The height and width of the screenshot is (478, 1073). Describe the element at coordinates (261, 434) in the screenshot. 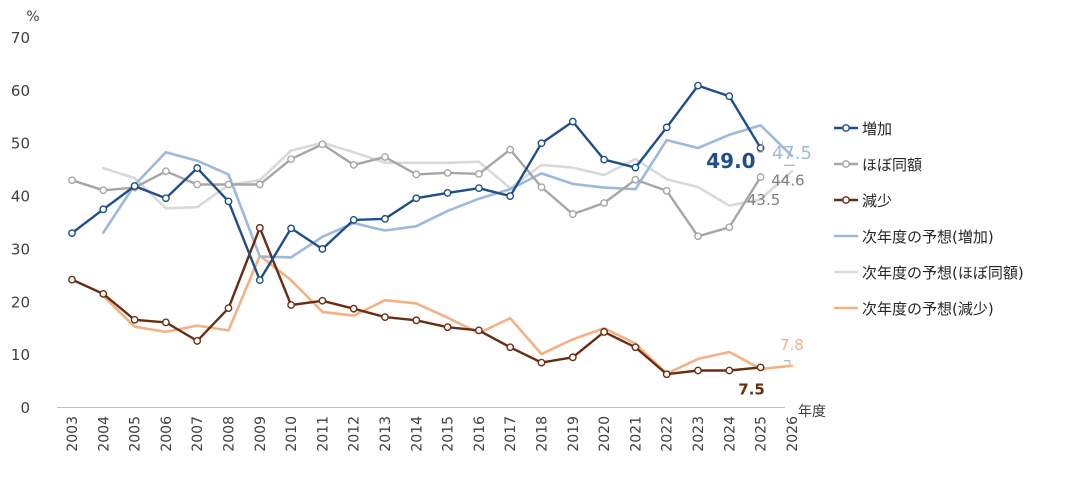

I see `x-tick-label: 2009` at that location.